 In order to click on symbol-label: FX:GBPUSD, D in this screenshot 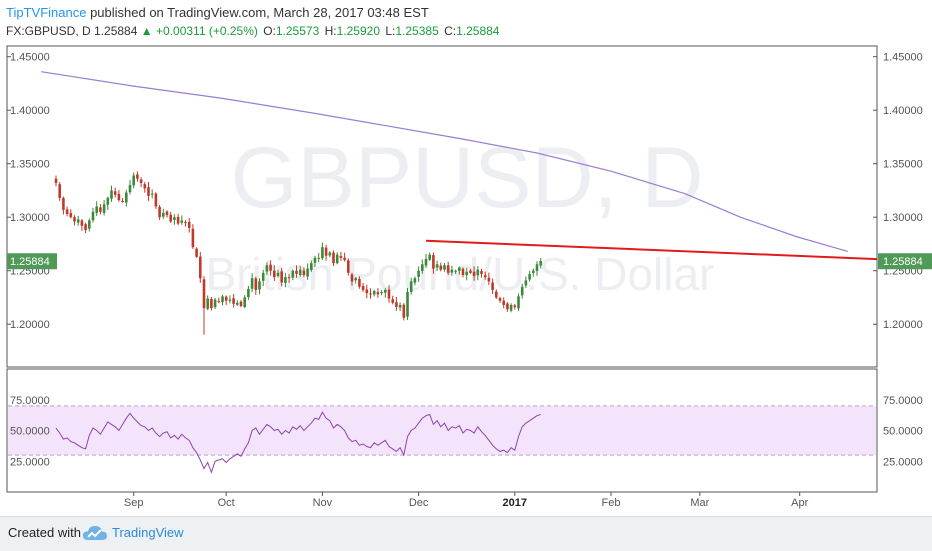, I will do `click(48, 31)`.